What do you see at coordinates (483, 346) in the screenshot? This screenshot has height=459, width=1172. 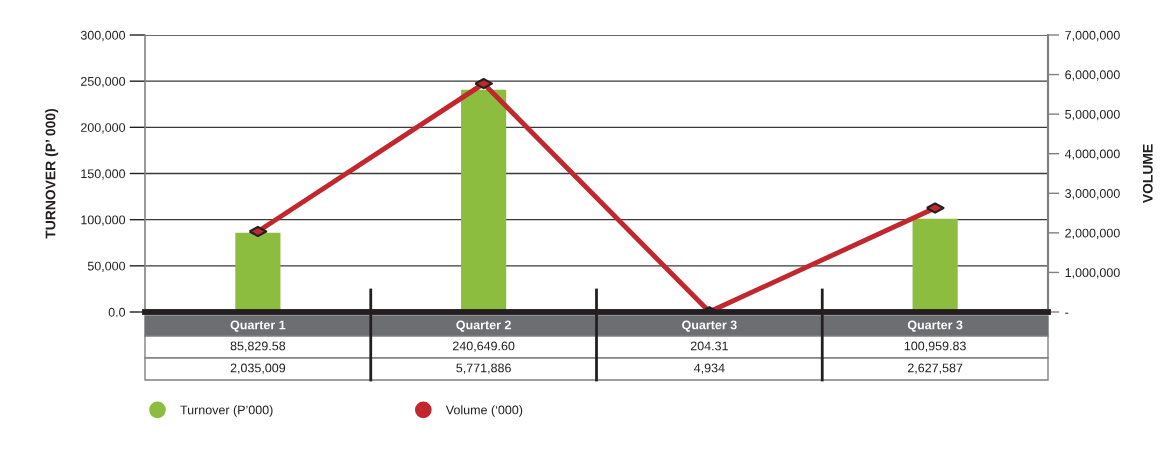 I see `data-label: 240,649.60` at bounding box center [483, 346].